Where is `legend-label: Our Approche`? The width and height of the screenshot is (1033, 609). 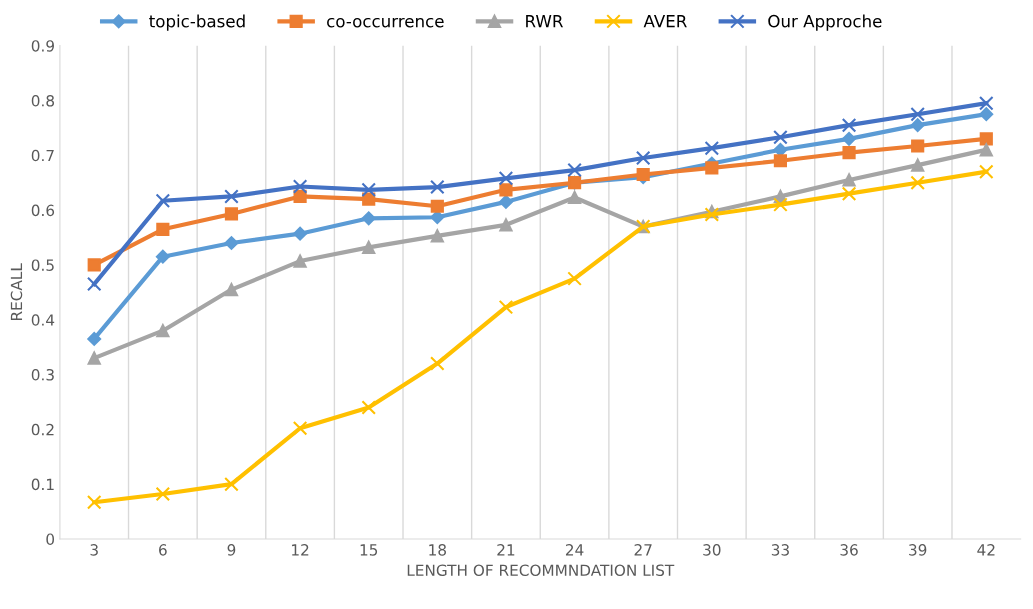 legend-label: Our Approche is located at coordinates (825, 22).